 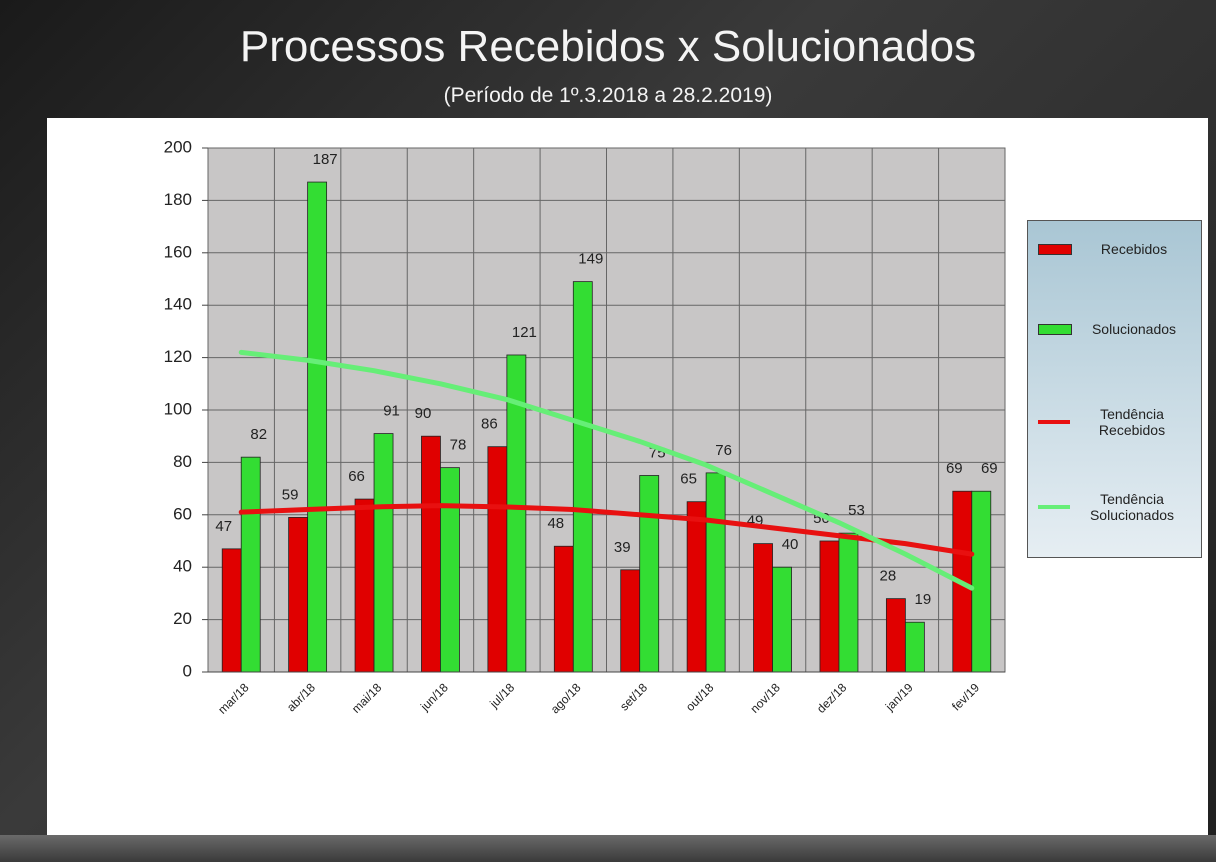 What do you see at coordinates (1132, 507) in the screenshot?
I see `legend-label: Tendência Solucionados` at bounding box center [1132, 507].